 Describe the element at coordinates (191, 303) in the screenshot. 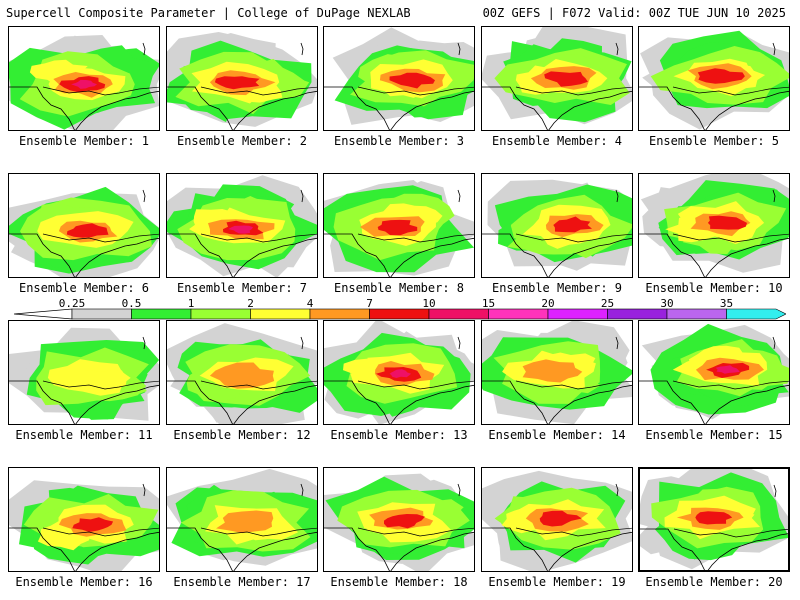

I see `colorbar-tick-label: 1` at that location.